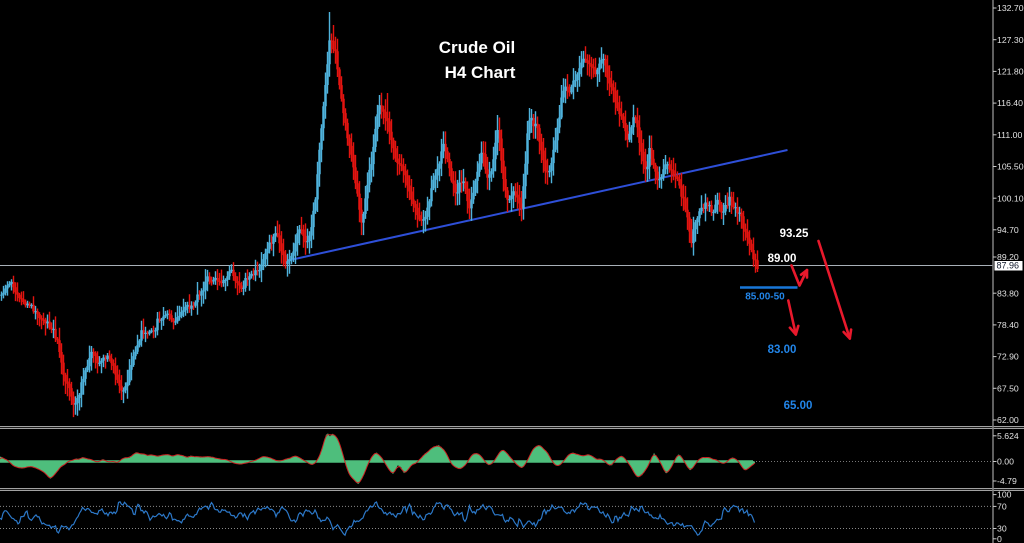  What do you see at coordinates (1008, 257) in the screenshot?
I see `svg-text: 89.20` at bounding box center [1008, 257].